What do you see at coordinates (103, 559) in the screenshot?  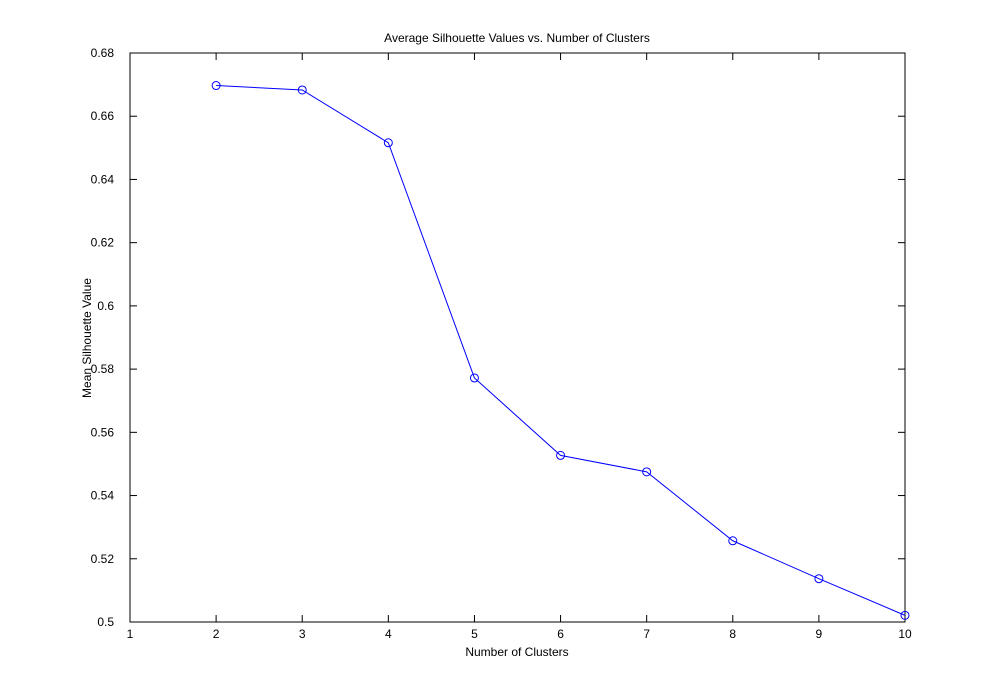 I see `y-tick-label: 0.52` at bounding box center [103, 559].